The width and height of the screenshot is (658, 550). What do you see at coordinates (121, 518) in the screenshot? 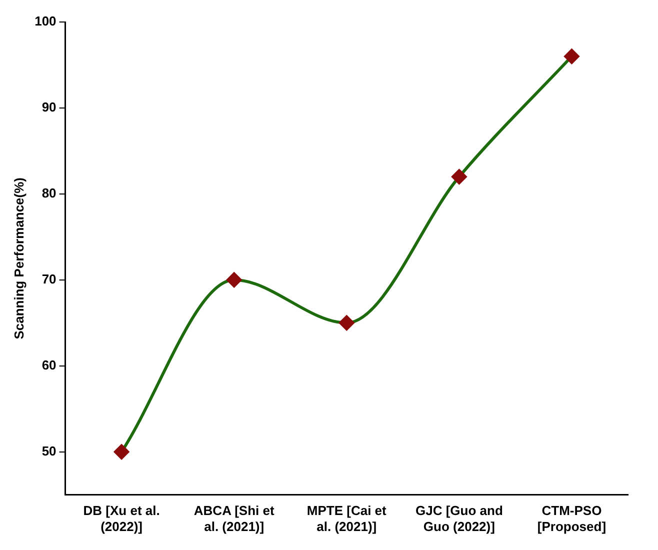
I see `x-tick-label: DB [Xu et al. (2022)]` at bounding box center [121, 518].